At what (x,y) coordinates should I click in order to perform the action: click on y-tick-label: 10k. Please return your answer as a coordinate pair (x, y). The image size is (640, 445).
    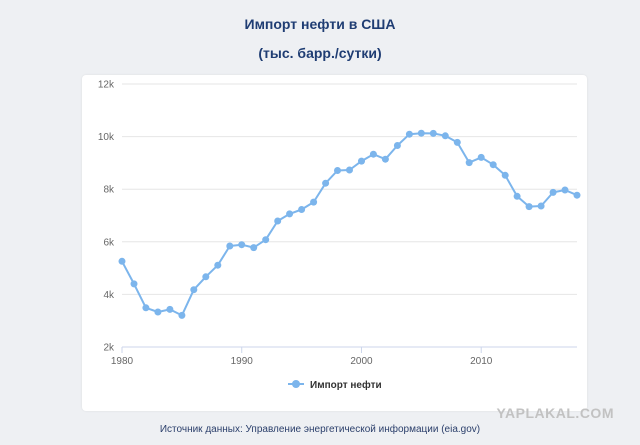
    Looking at the image, I should click on (106, 137).